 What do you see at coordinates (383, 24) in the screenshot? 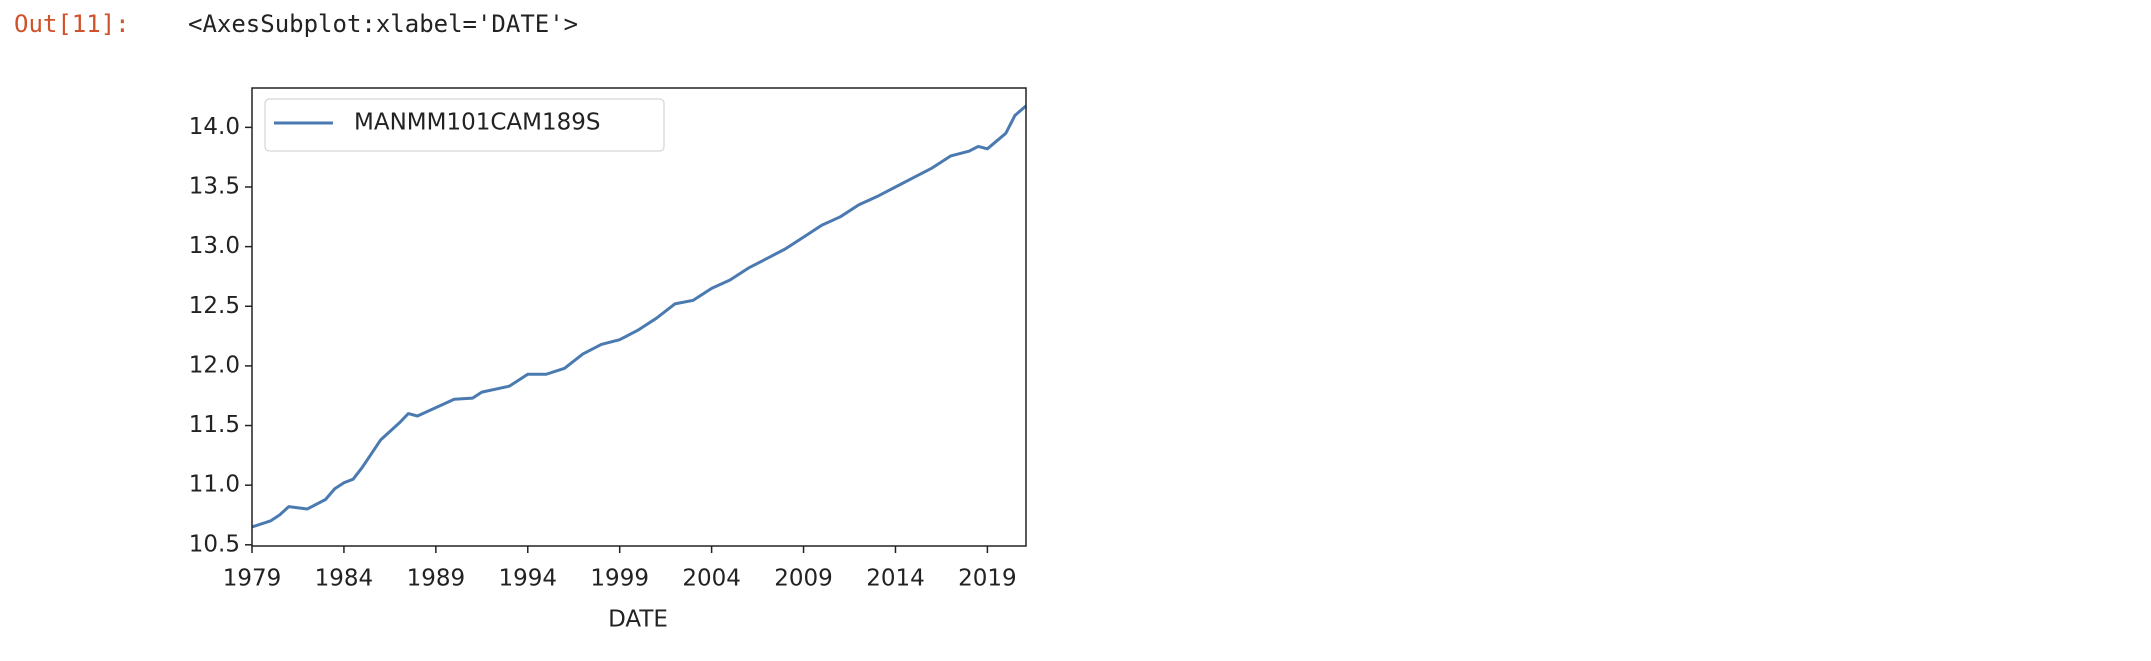
I see `output-repr: <AxesSubplot:xlabel='DATE'>` at bounding box center [383, 24].